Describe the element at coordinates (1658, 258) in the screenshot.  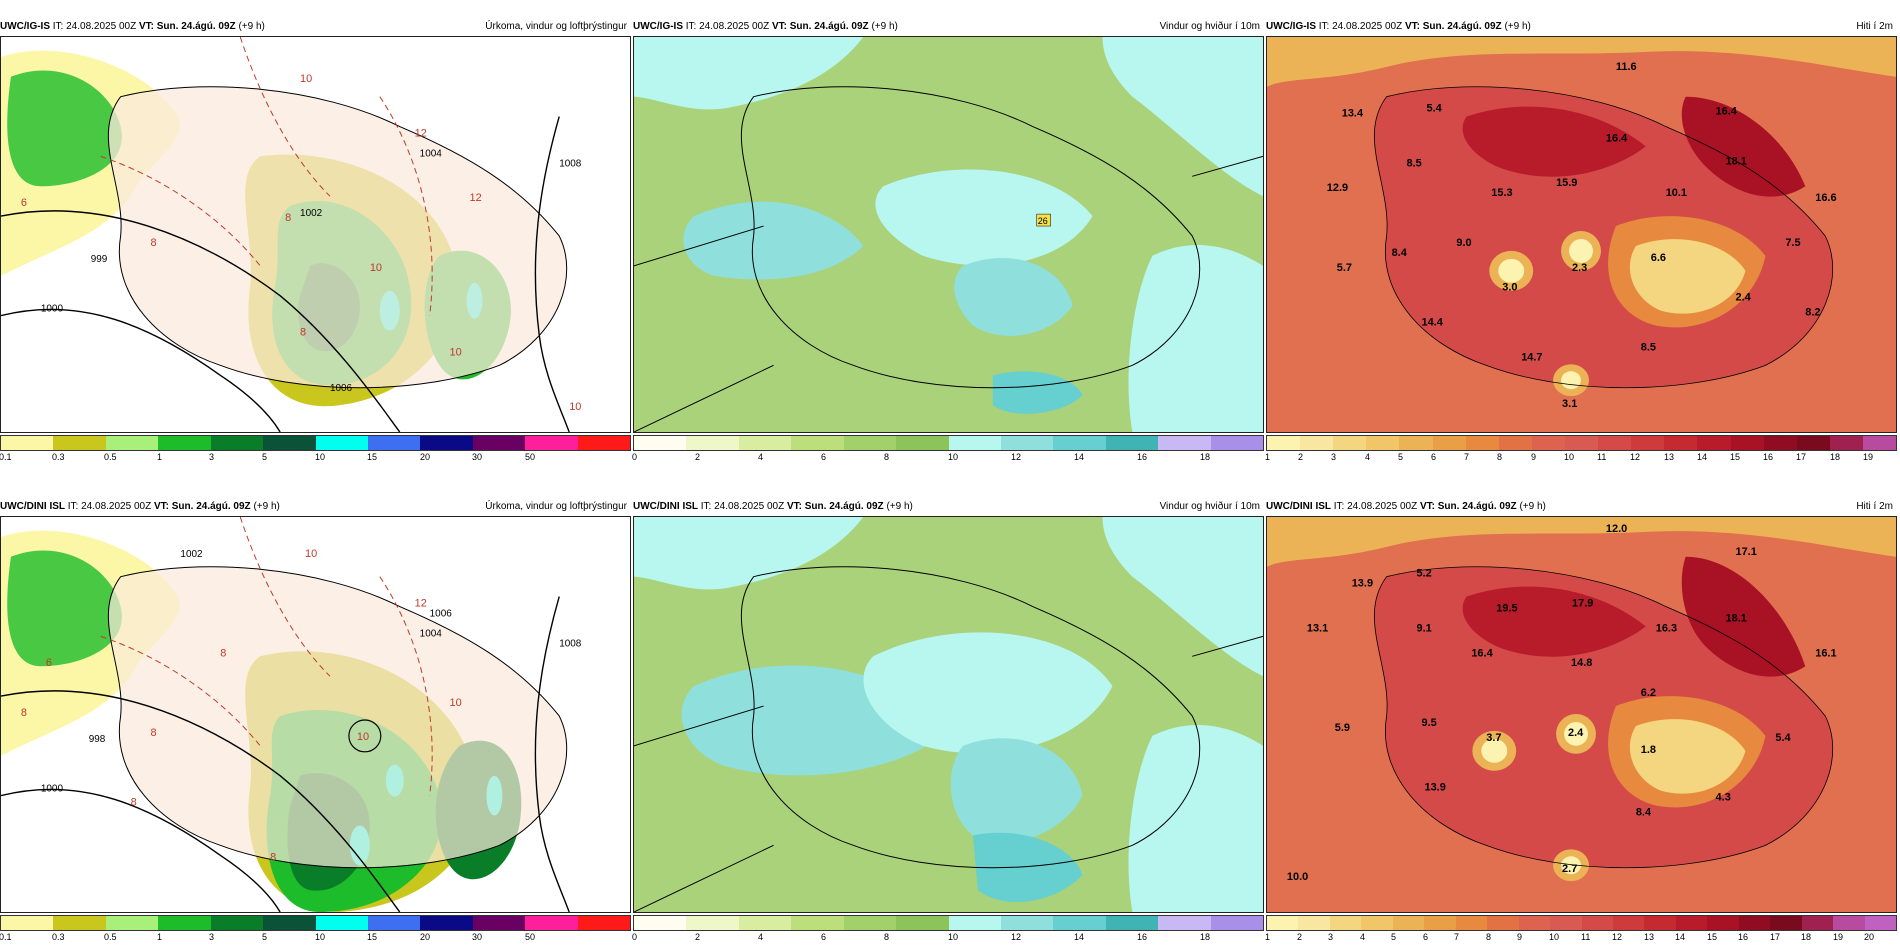
I see `temp-value-label: 6.6` at that location.